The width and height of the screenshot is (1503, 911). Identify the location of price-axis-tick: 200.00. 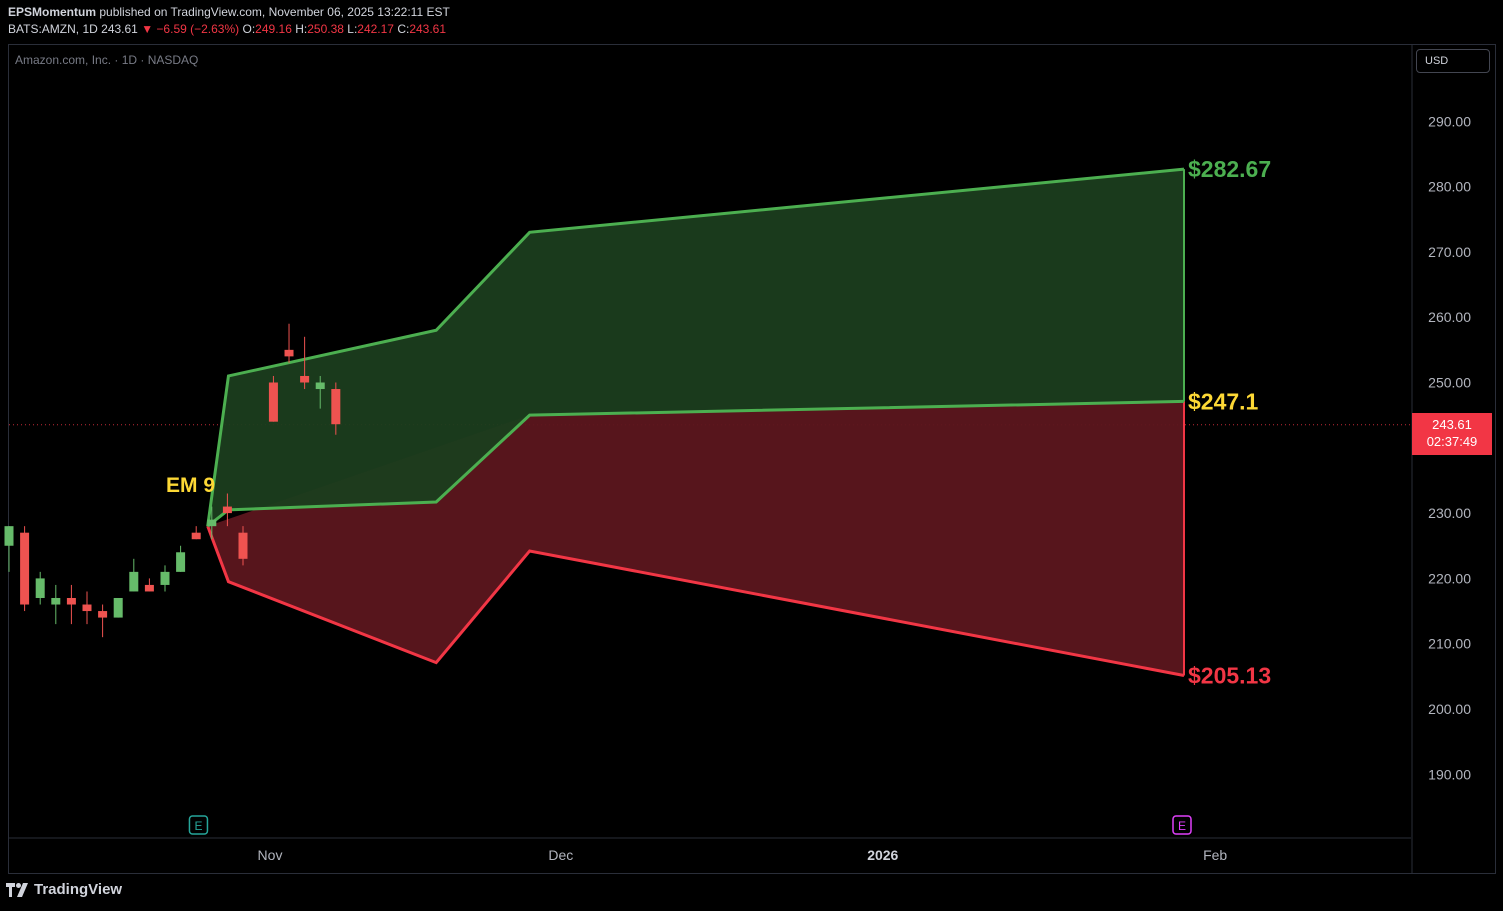
(1449, 709).